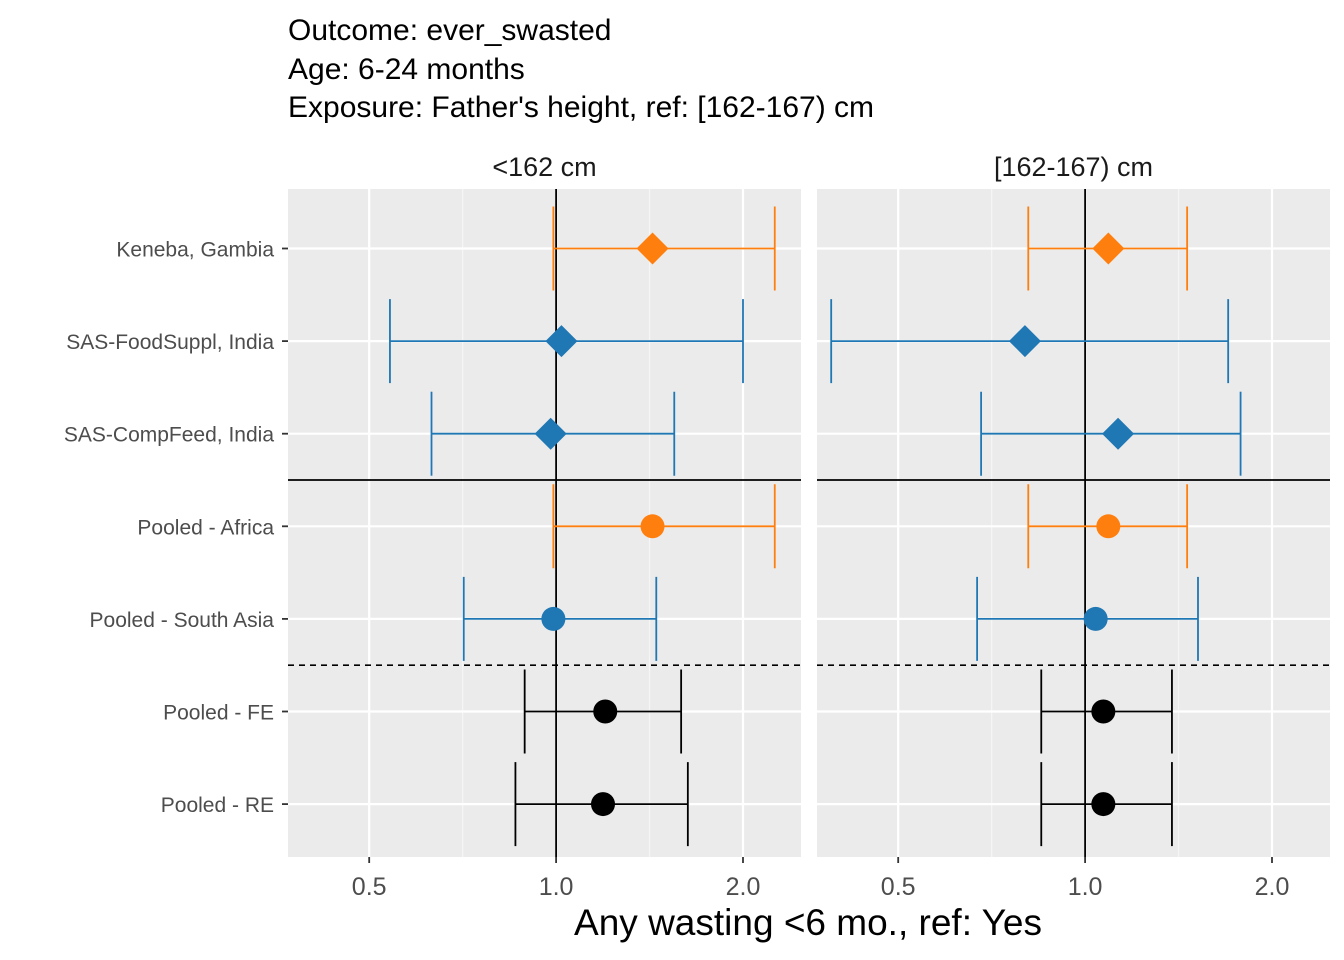 The height and width of the screenshot is (960, 1344). I want to click on facet-strip-label: [162-167) cm, so click(1073, 167).